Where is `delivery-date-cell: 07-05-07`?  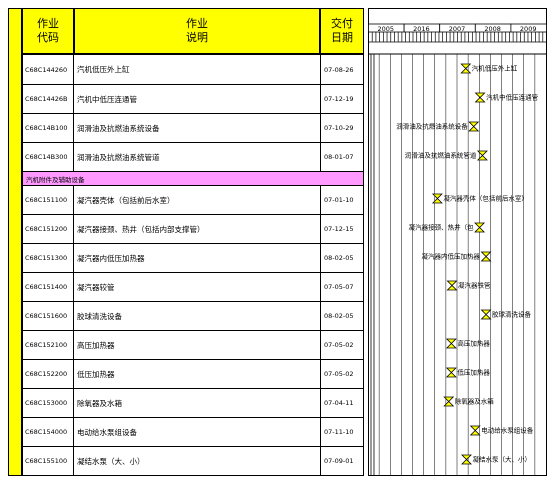 delivery-date-cell: 07-05-07 is located at coordinates (339, 287).